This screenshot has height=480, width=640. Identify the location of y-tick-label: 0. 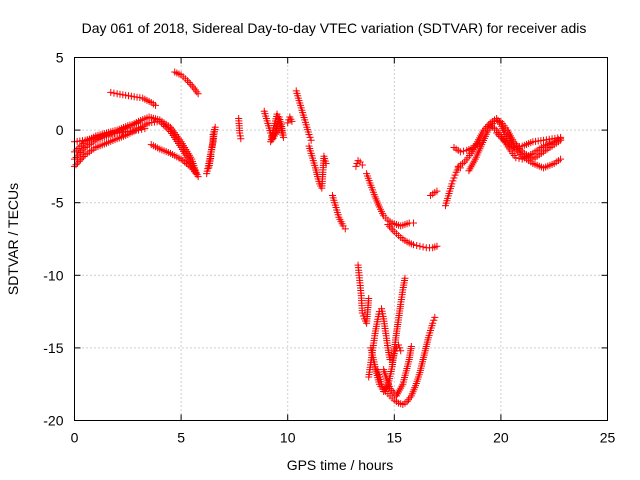
(60, 130).